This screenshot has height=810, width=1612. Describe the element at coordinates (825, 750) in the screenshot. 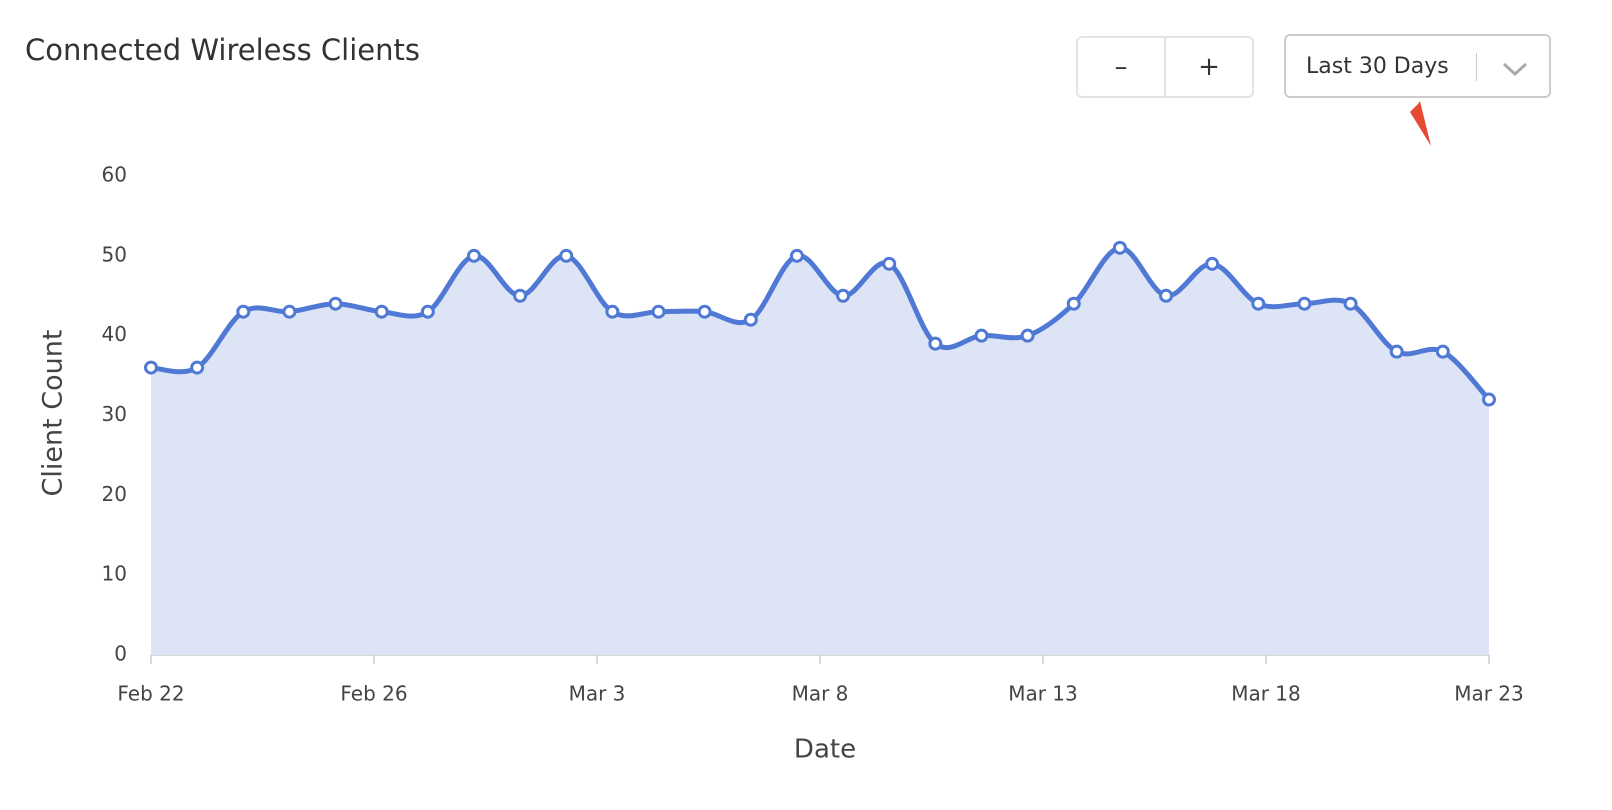

I see `x-axis-label: Date` at that location.